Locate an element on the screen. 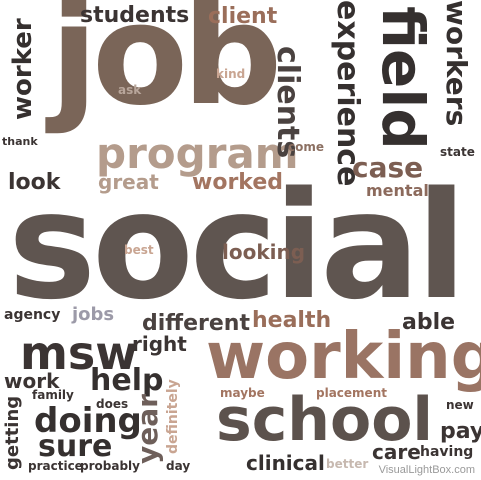  word-having: having is located at coordinates (447, 452).